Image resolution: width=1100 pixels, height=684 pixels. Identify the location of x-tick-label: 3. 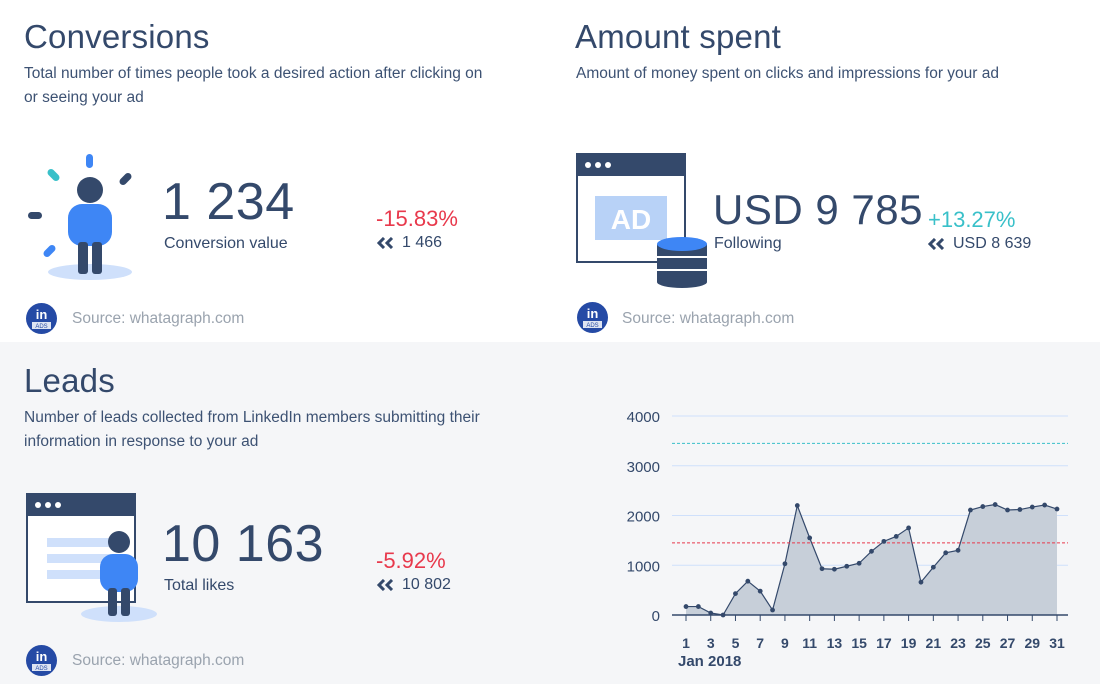
(711, 643).